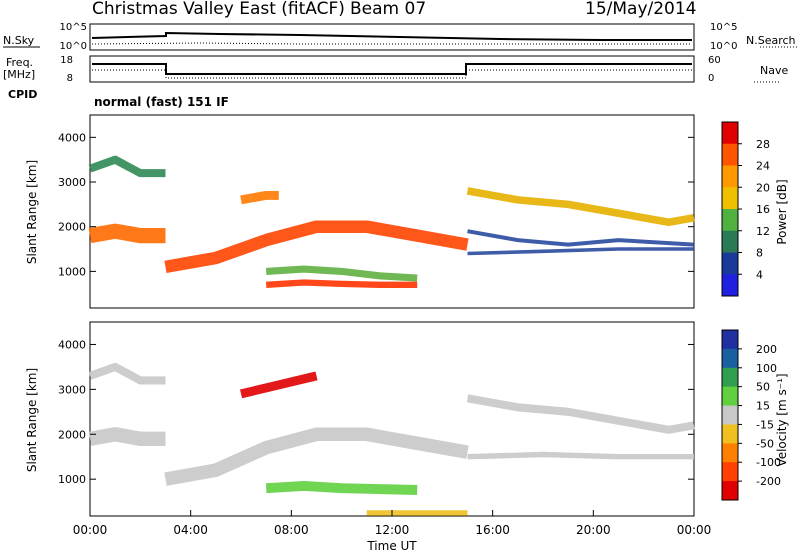  Describe the element at coordinates (765, 443) in the screenshot. I see `colorbar-tick-label: -50` at that location.